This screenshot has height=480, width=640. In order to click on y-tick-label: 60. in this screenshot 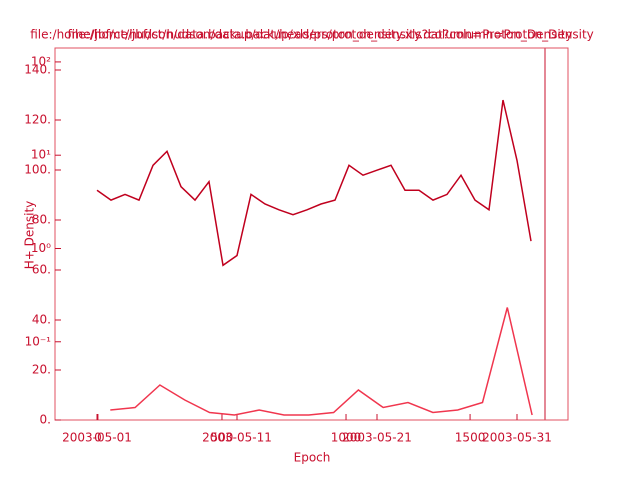, I will do `click(41, 270)`.